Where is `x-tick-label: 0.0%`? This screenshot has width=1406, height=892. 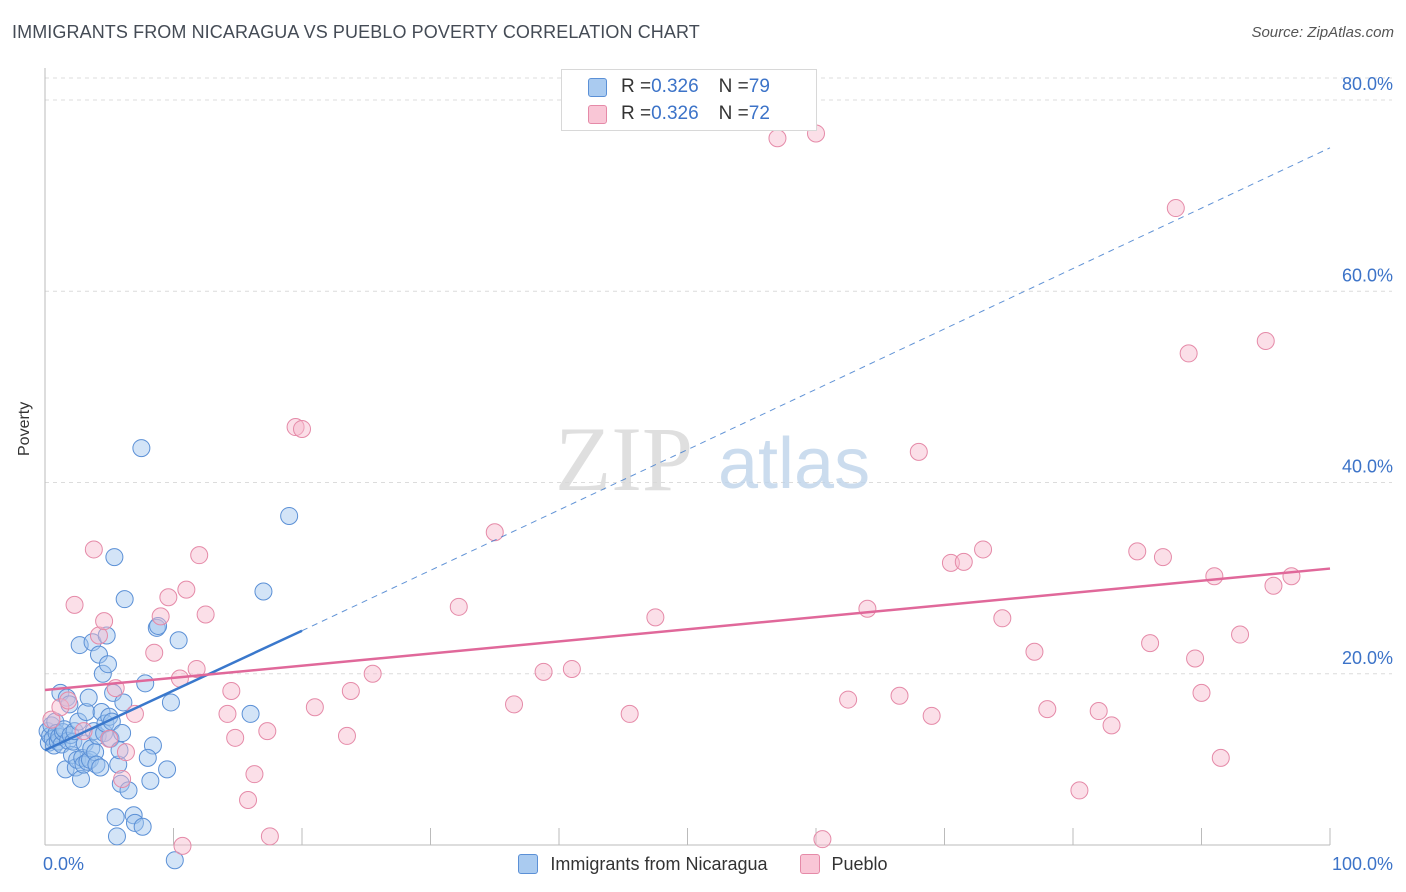 x-tick-label: 0.0% is located at coordinates (63, 864).